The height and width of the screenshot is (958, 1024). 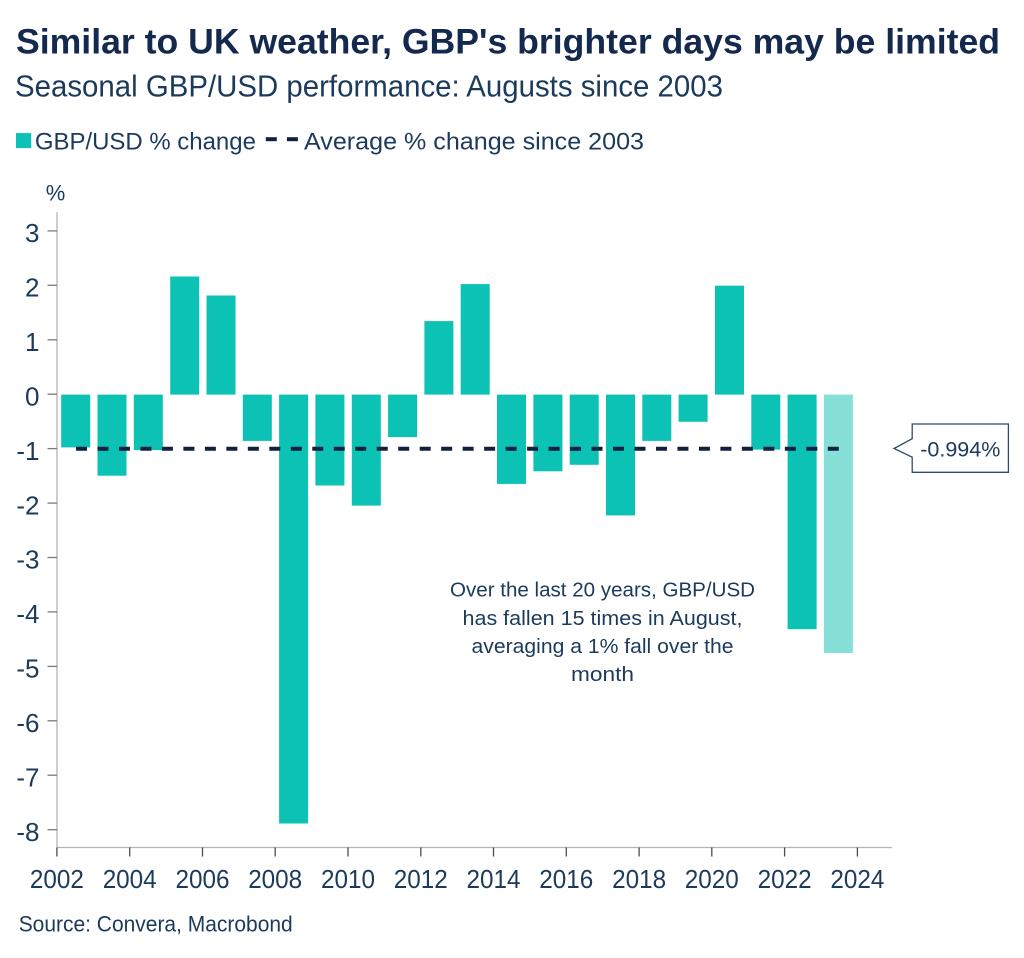 What do you see at coordinates (156, 923) in the screenshot?
I see `svg-text: Source: Convera, Macrobond` at bounding box center [156, 923].